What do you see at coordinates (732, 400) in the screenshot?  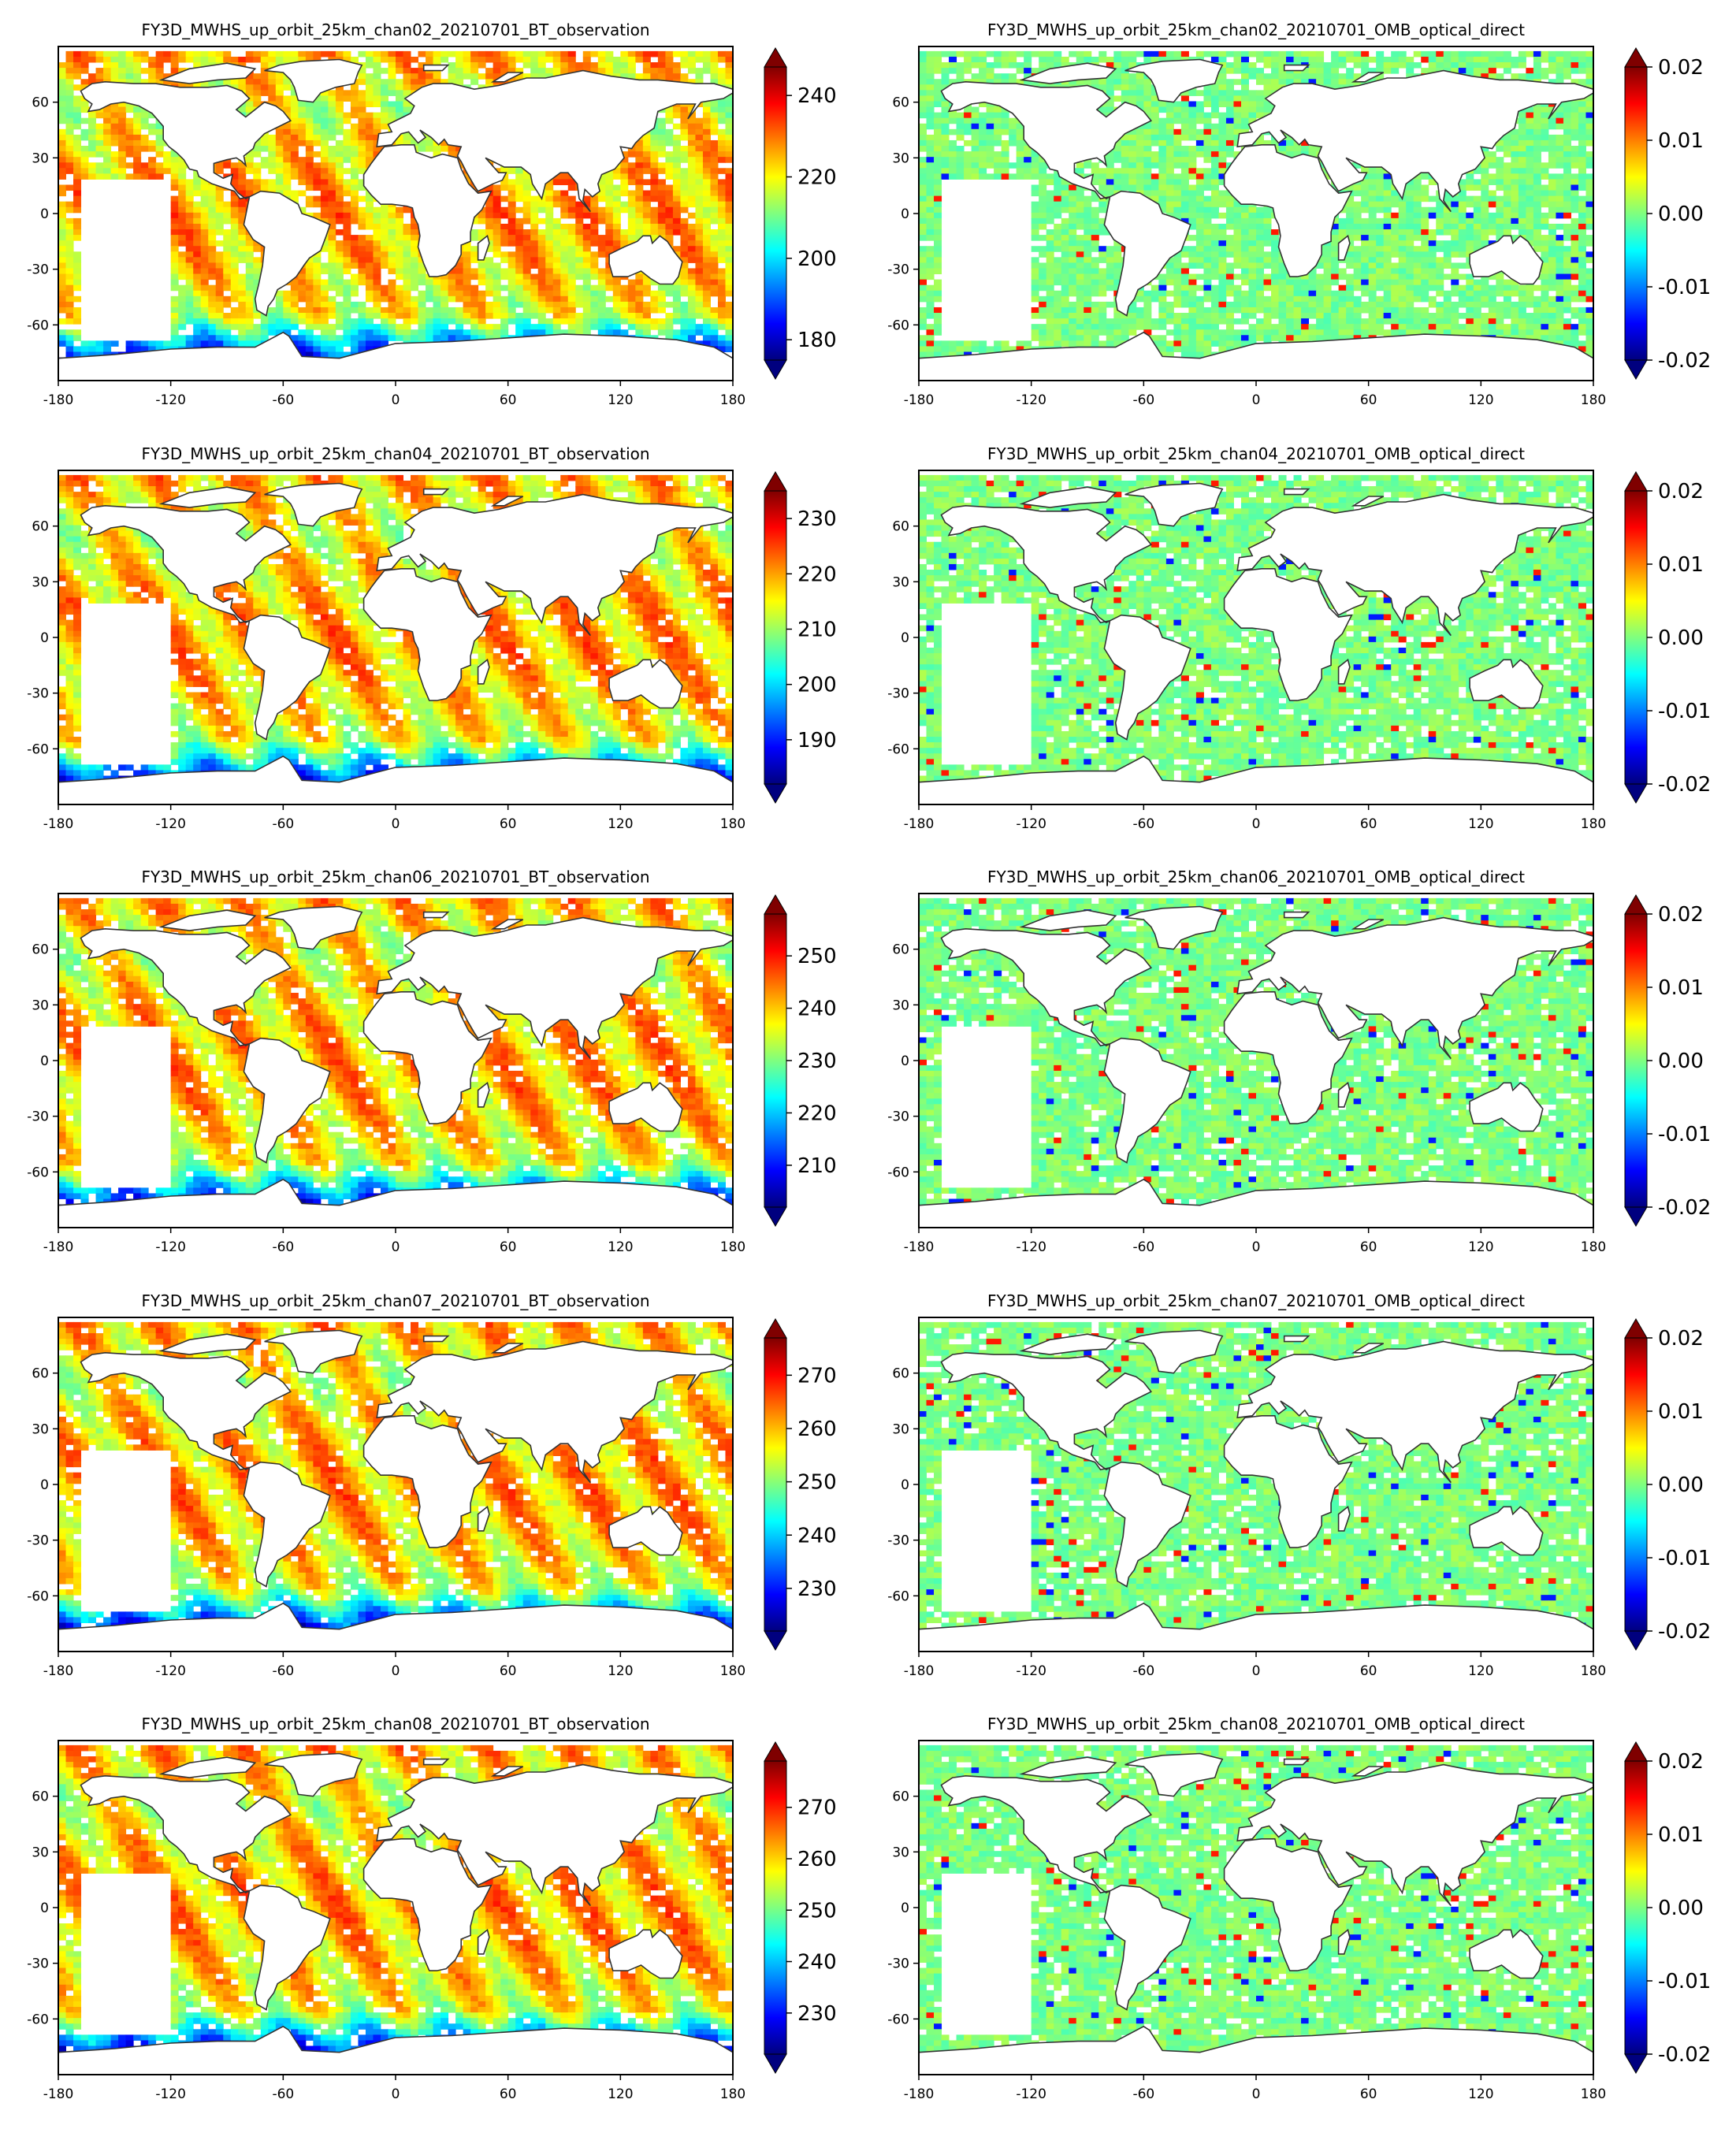 I see `x-tick-label: 180` at bounding box center [732, 400].